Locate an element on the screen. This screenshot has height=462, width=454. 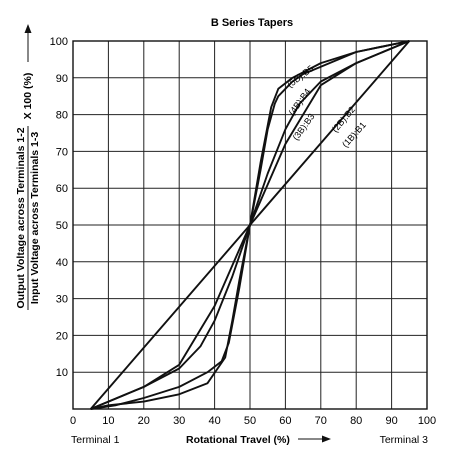
y-tick-label: 60 is located at coordinates (62, 189).